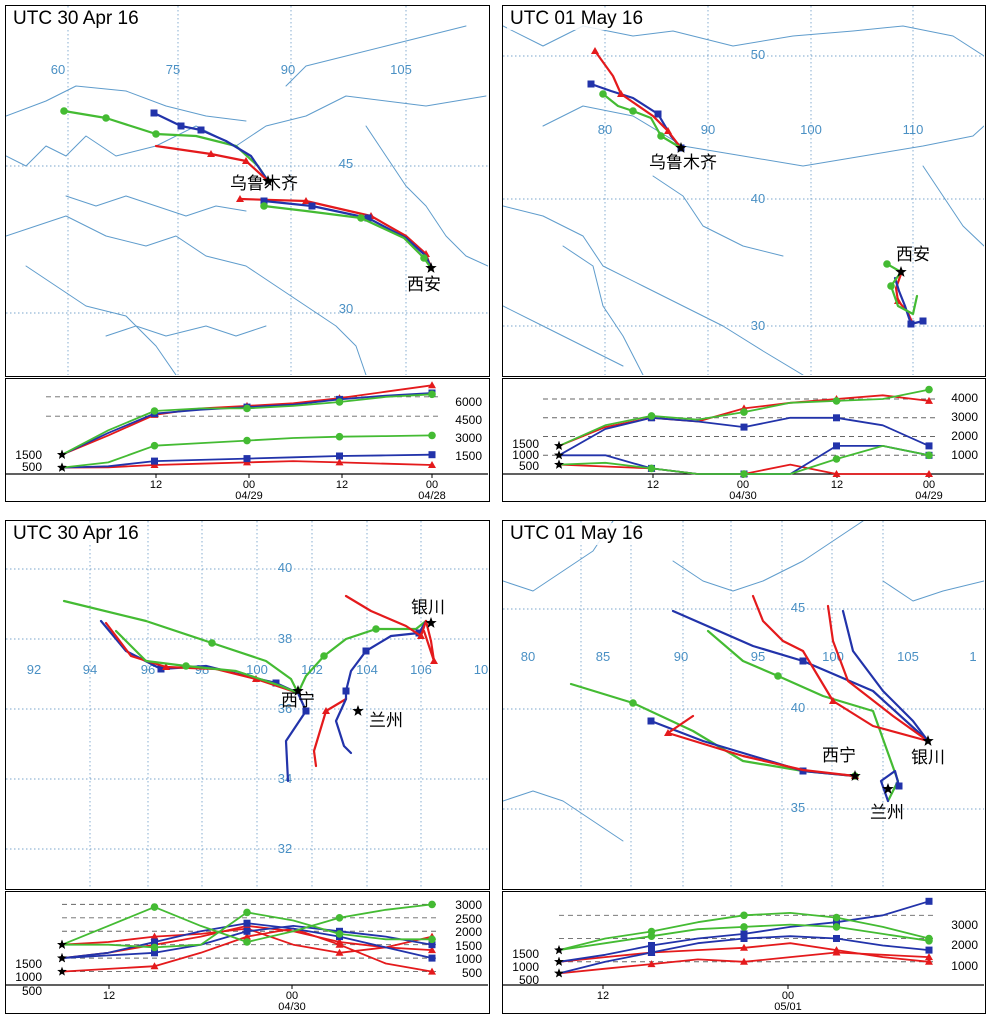 The image size is (1000, 1019). I want to click on date-label: 04/29, so click(929, 495).